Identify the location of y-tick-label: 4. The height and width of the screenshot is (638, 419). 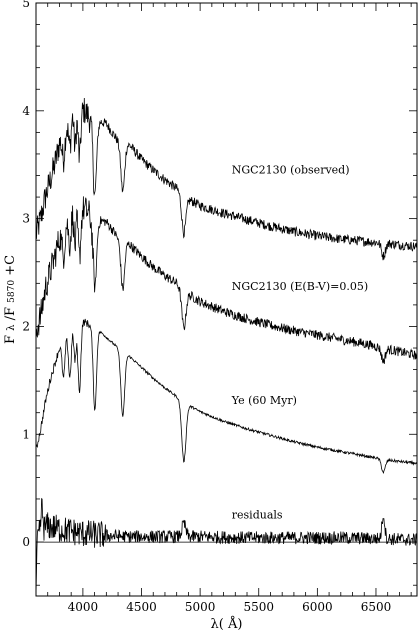
(26, 111).